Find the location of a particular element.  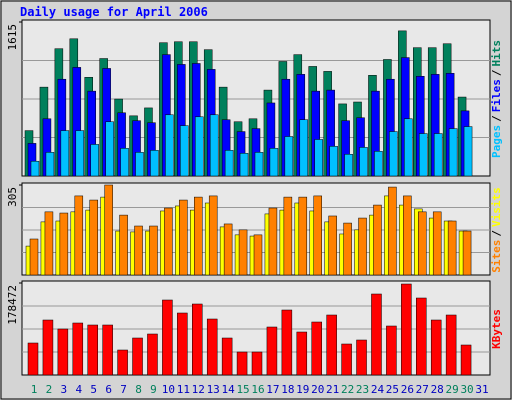

x-tick-label: 27 is located at coordinates (422, 389).